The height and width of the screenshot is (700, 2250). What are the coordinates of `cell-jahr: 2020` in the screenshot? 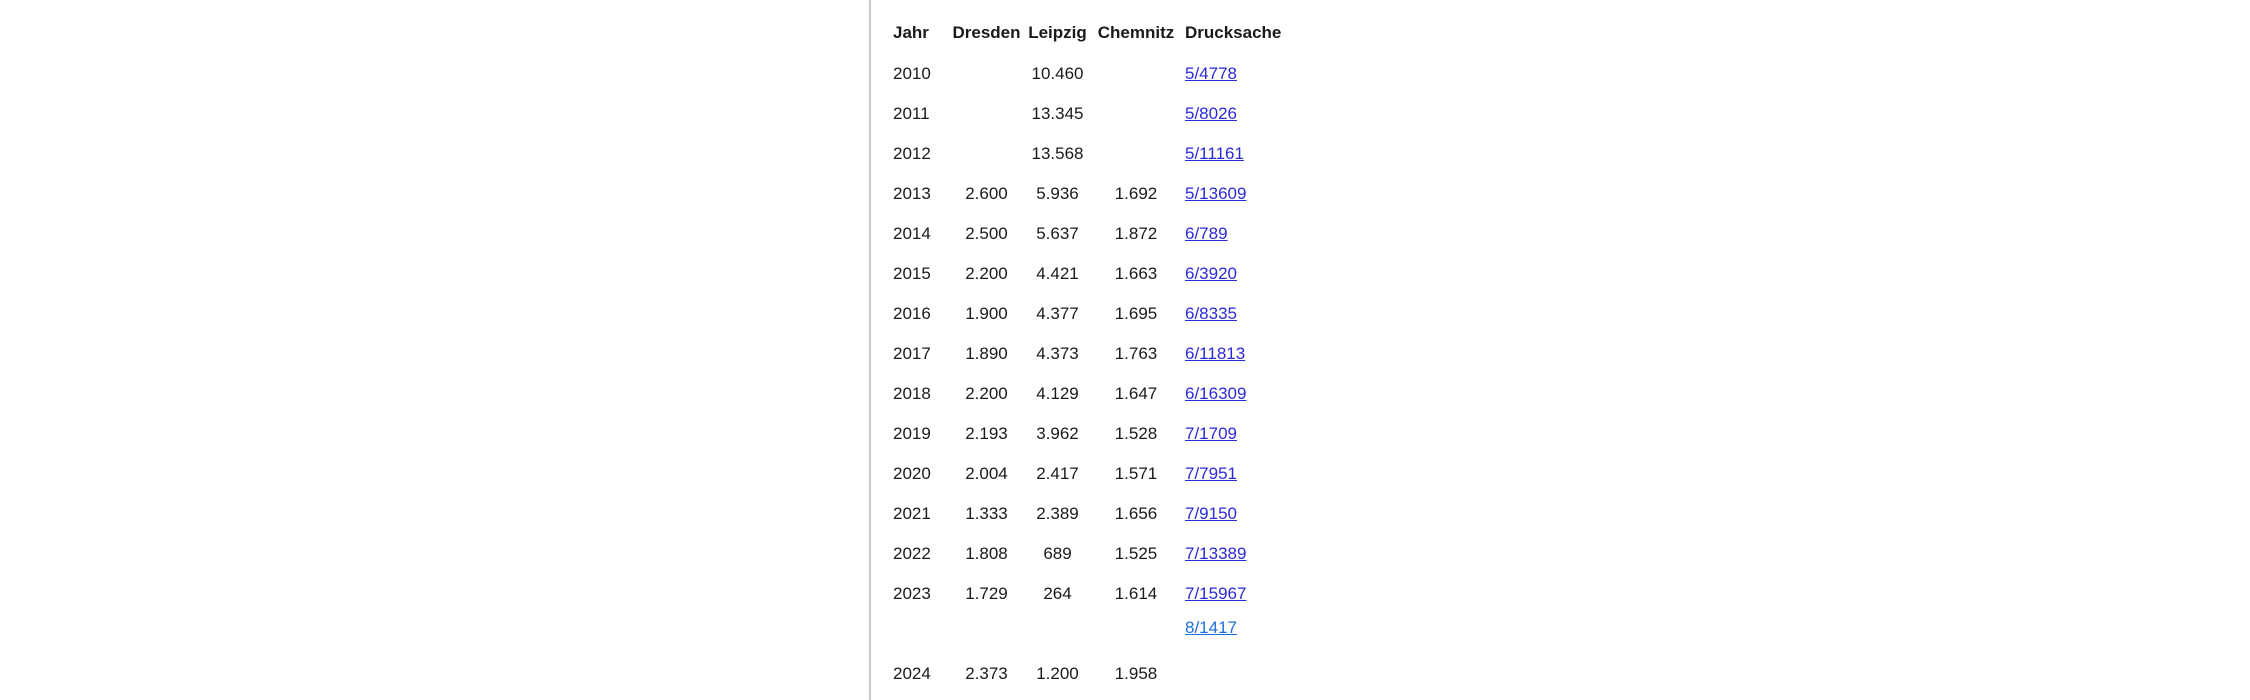 It's located at (912, 473).